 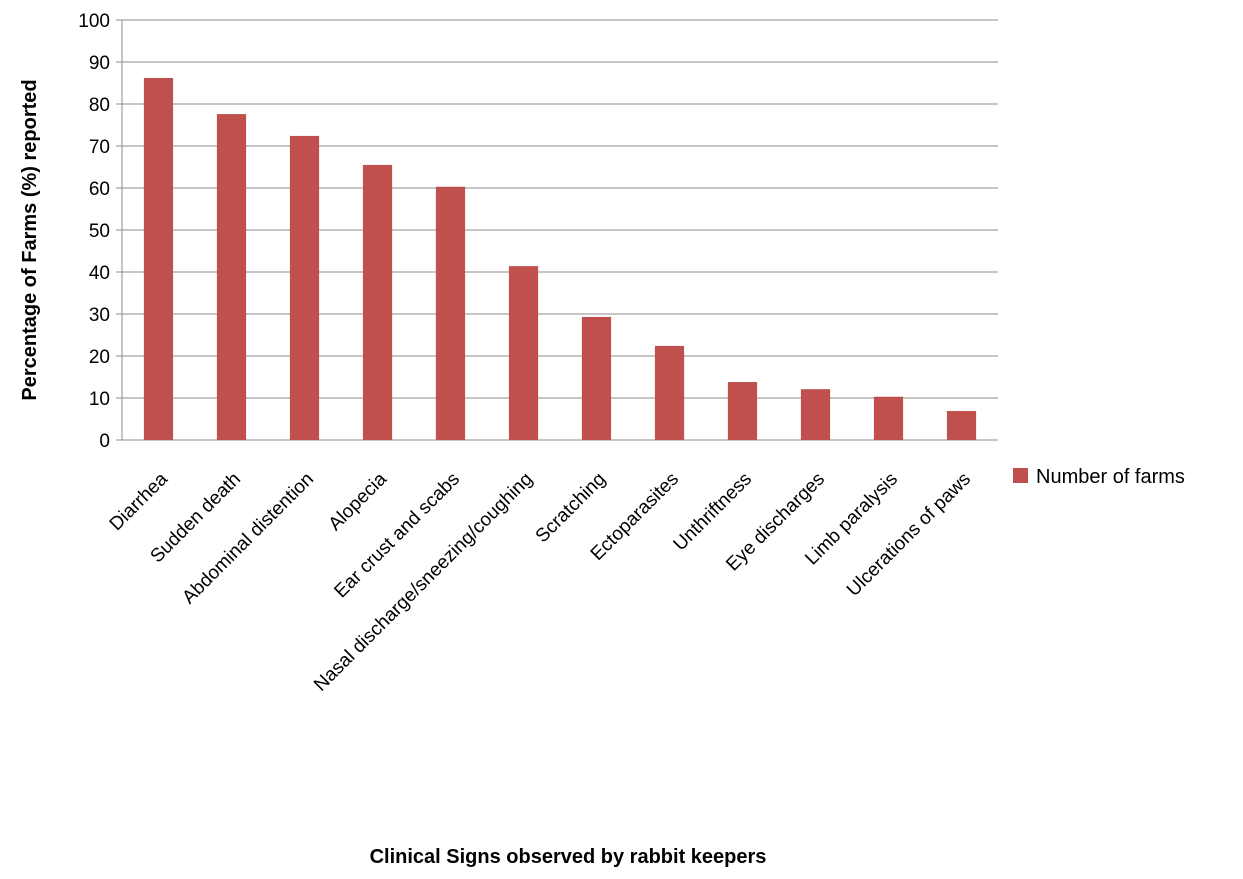 What do you see at coordinates (99, 231) in the screenshot?
I see `y-tick-label: 50` at bounding box center [99, 231].